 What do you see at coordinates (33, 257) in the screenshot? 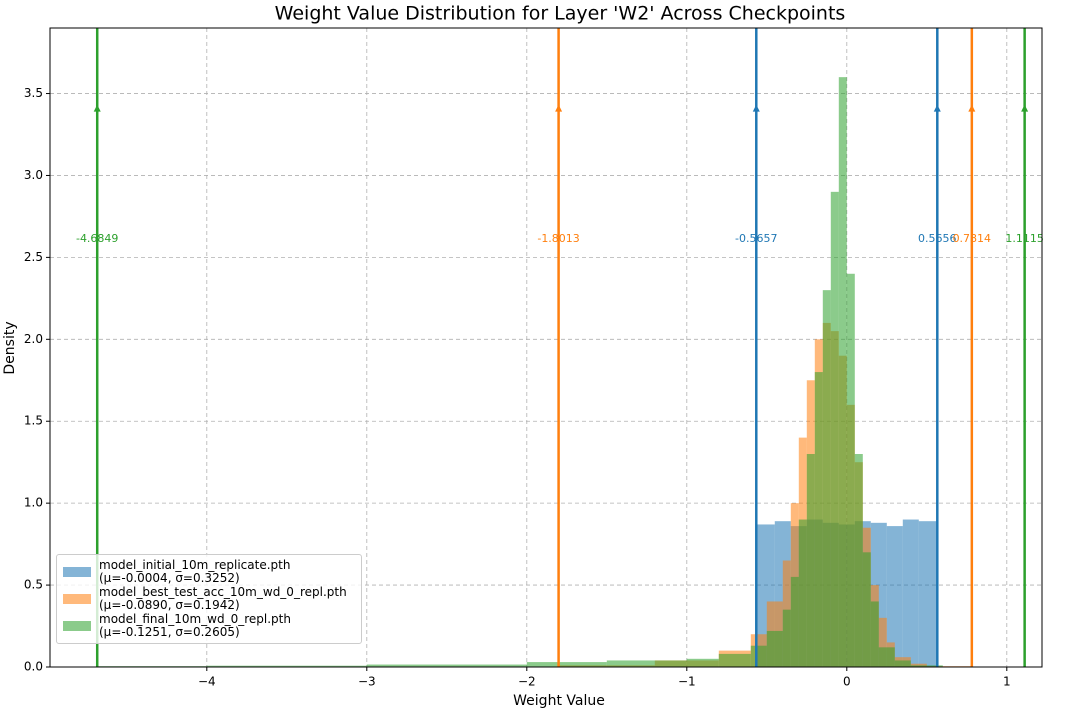
I see `y-tick-label: 2.5` at bounding box center [33, 257].